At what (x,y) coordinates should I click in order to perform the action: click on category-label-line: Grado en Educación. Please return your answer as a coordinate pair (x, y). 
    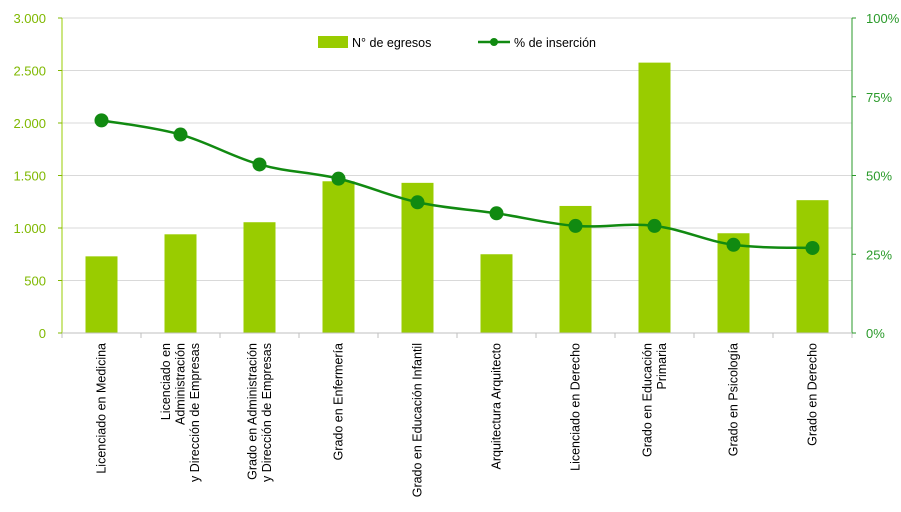
    Looking at the image, I should click on (647, 400).